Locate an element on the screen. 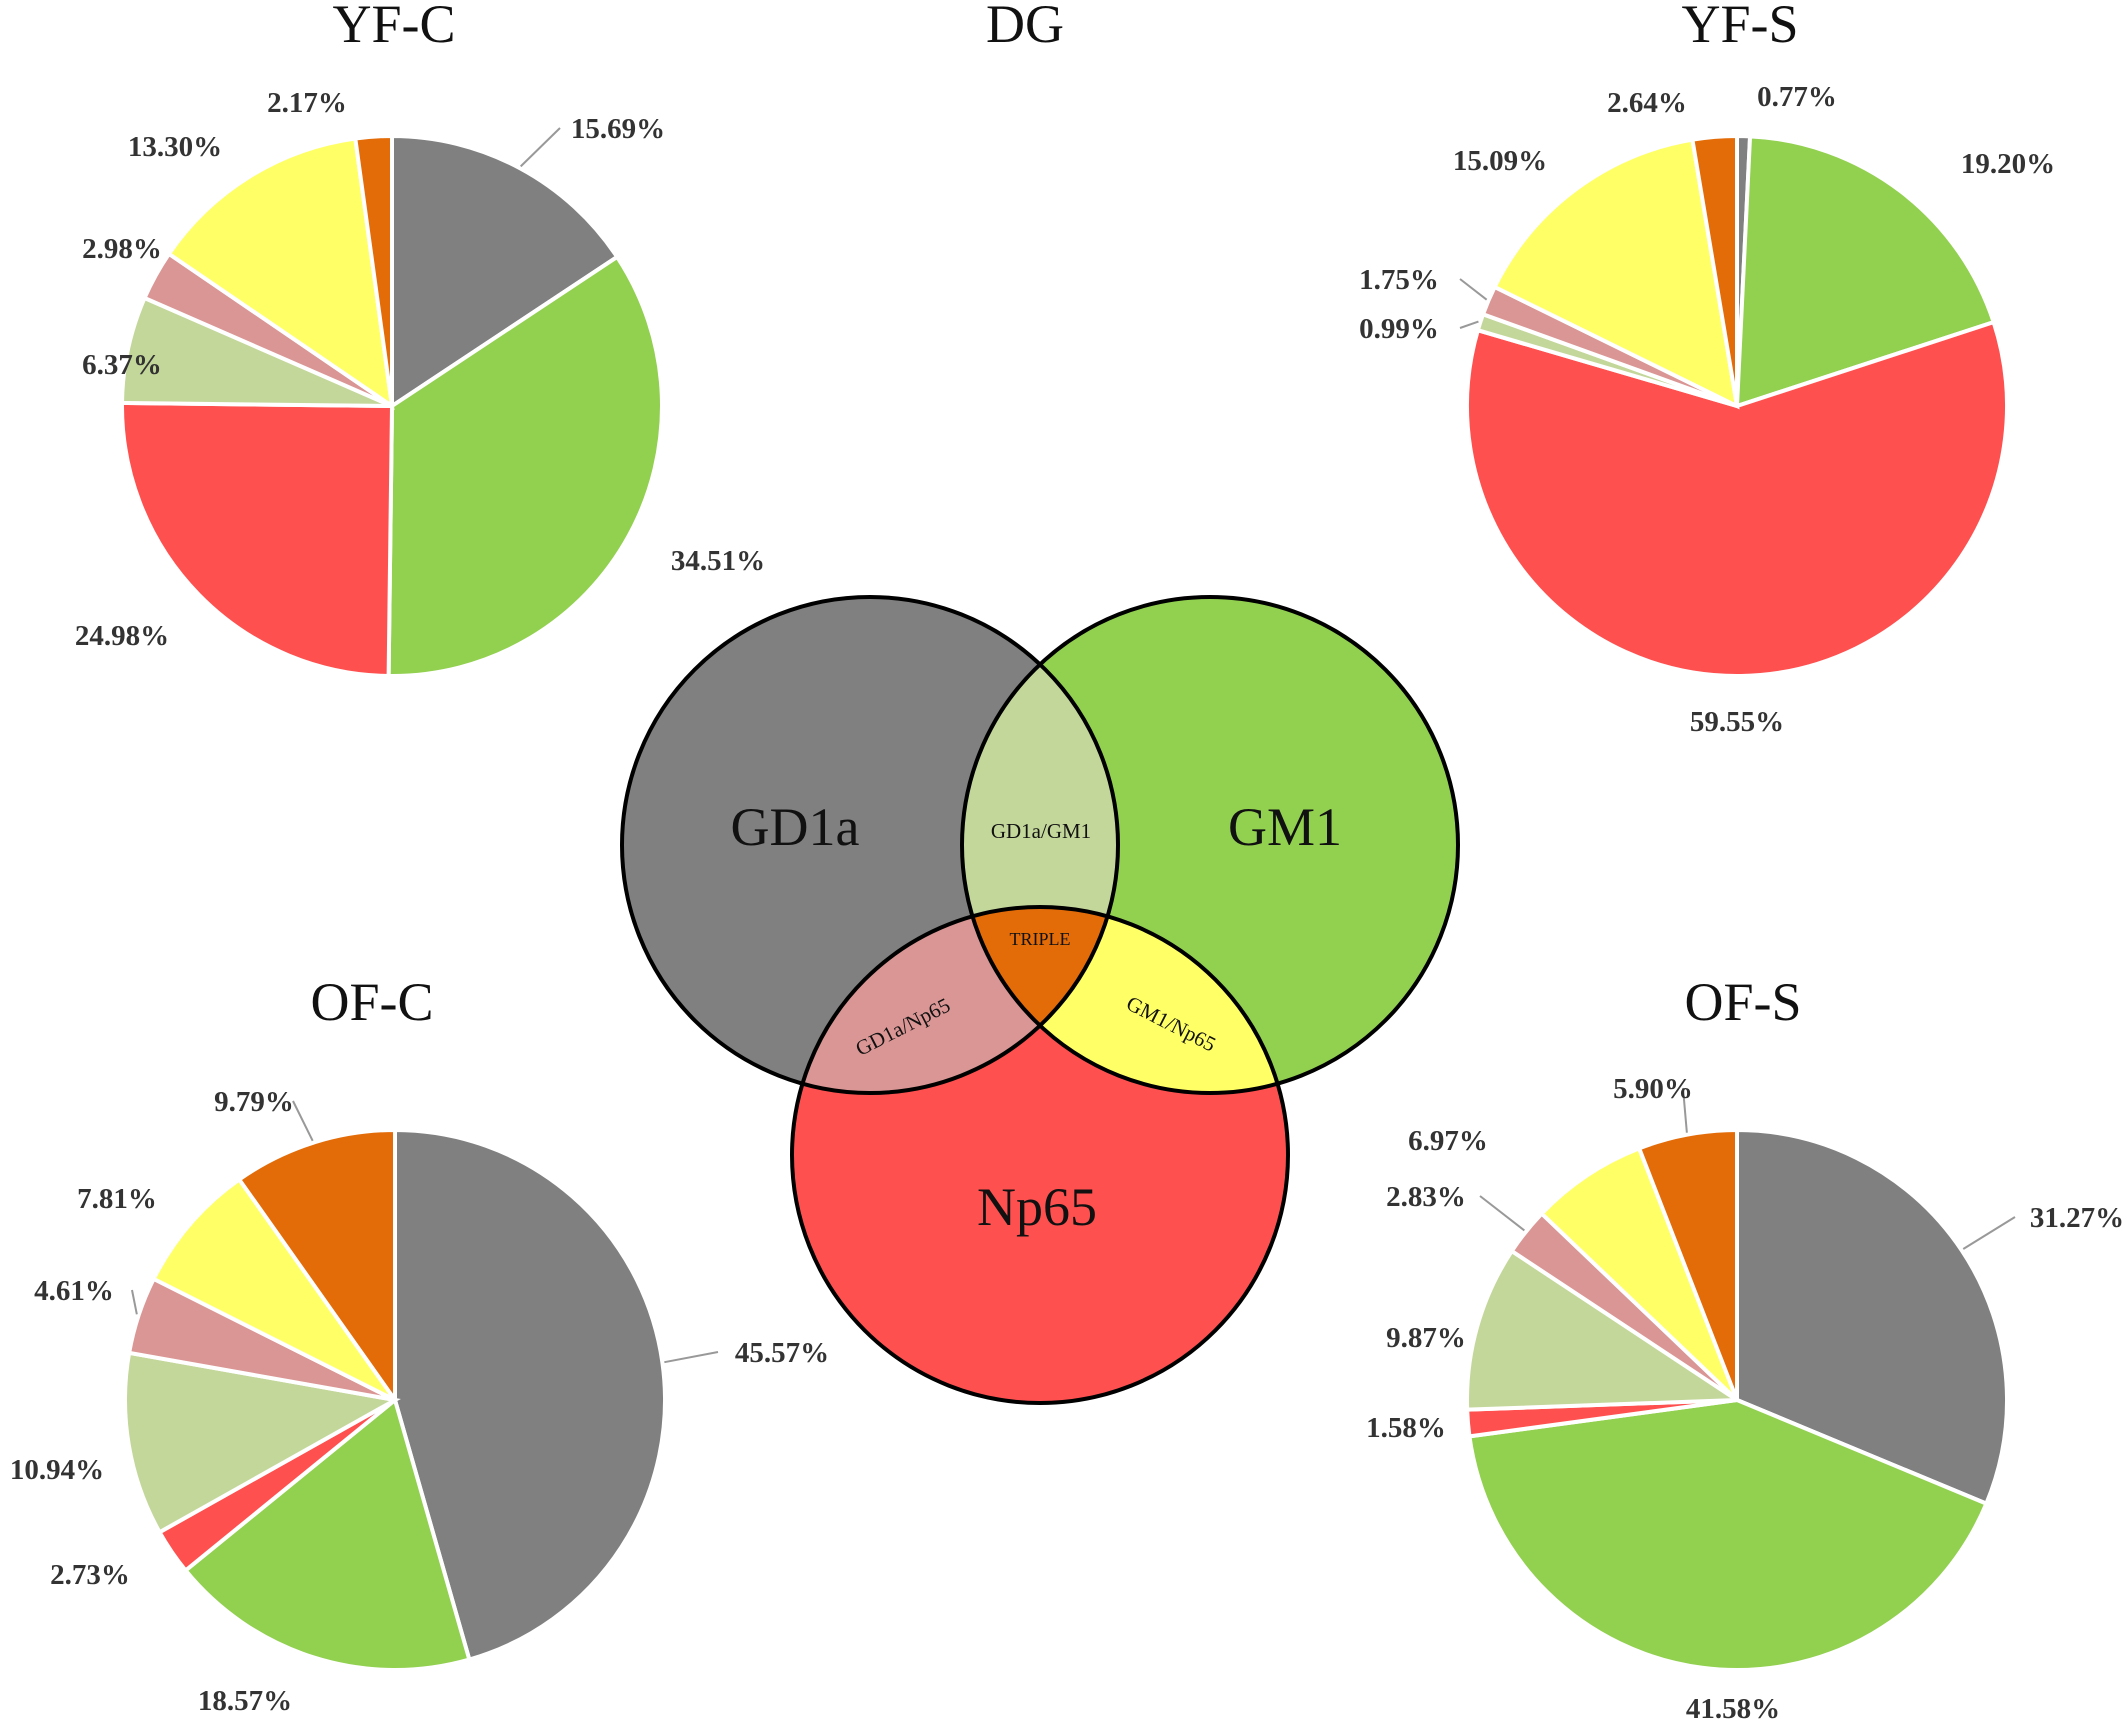 This screenshot has height=1725, width=2128. pie-label-yf-c-gd1a: 15.69% is located at coordinates (618, 129).